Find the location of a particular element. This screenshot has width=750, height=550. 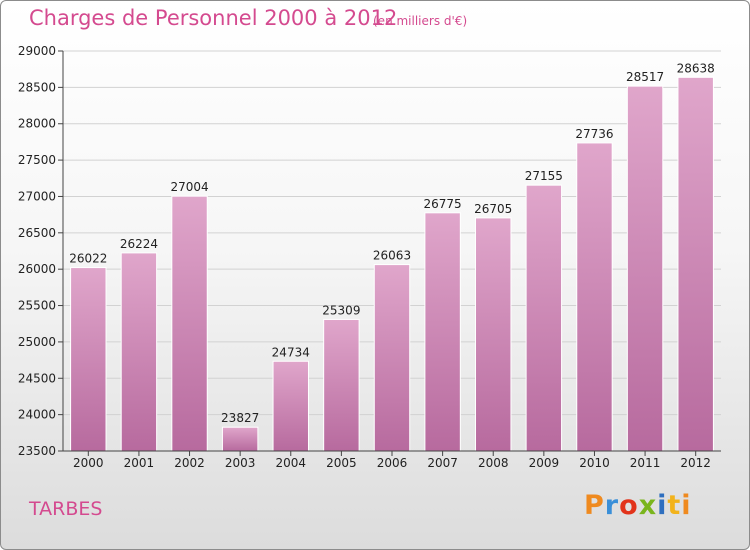

bar-value-label: 26705 is located at coordinates (493, 209).